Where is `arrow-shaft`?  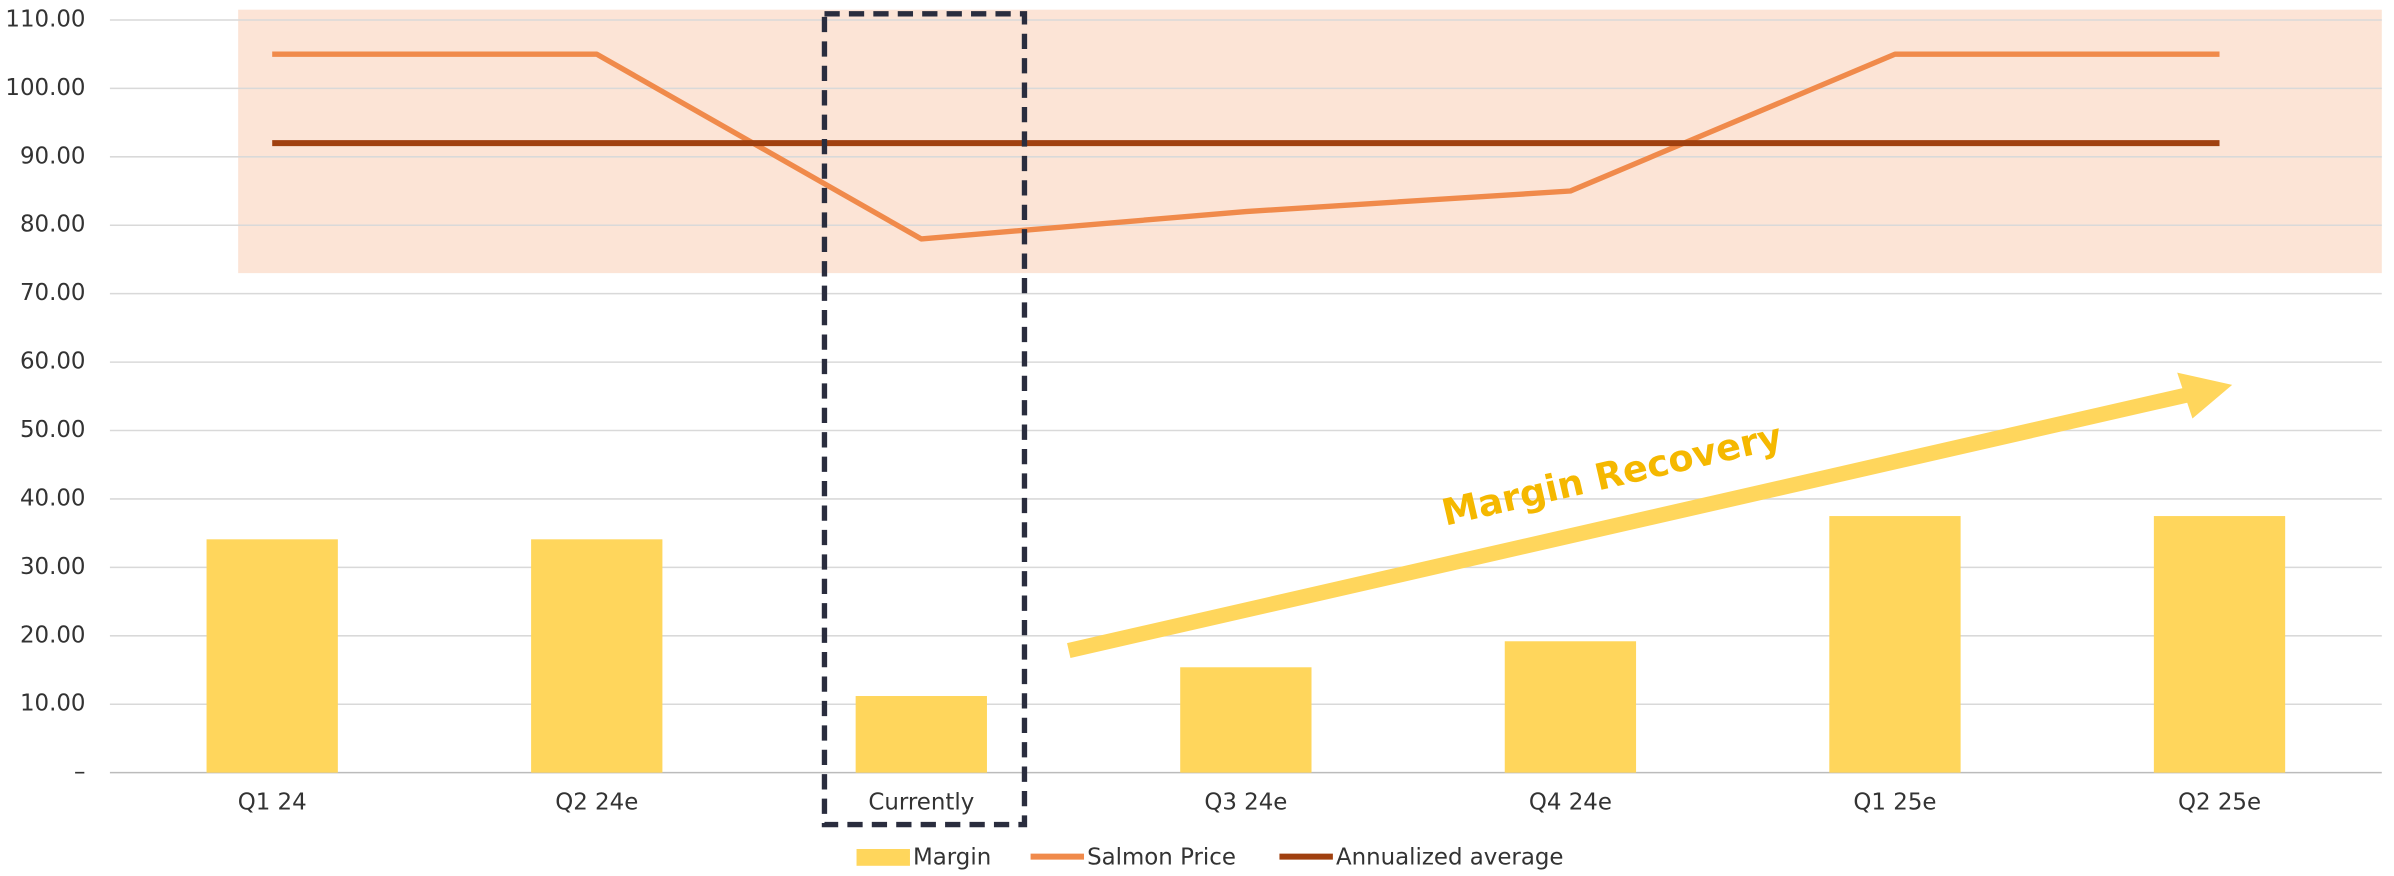
arrow-shaft is located at coordinates (1630, 522).